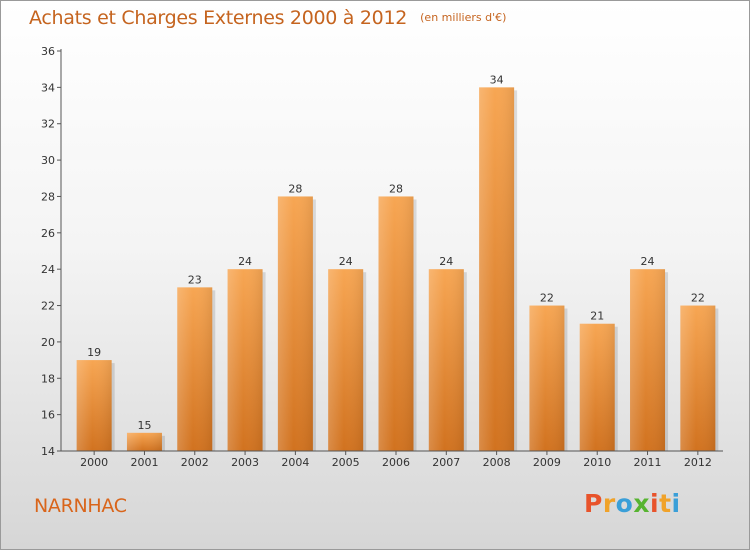 The height and width of the screenshot is (550, 750). I want to click on proxiti-logo: Proxiti, so click(632, 503).